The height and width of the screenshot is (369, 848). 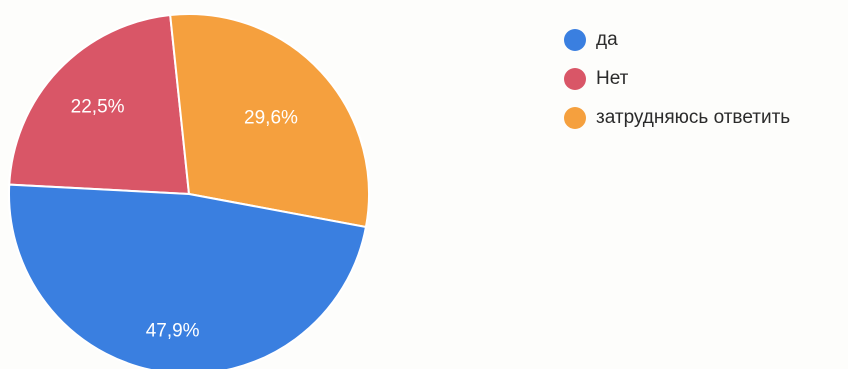 I want to click on legend: да Нет затрудняюсь ответить, so click(x=677, y=78).